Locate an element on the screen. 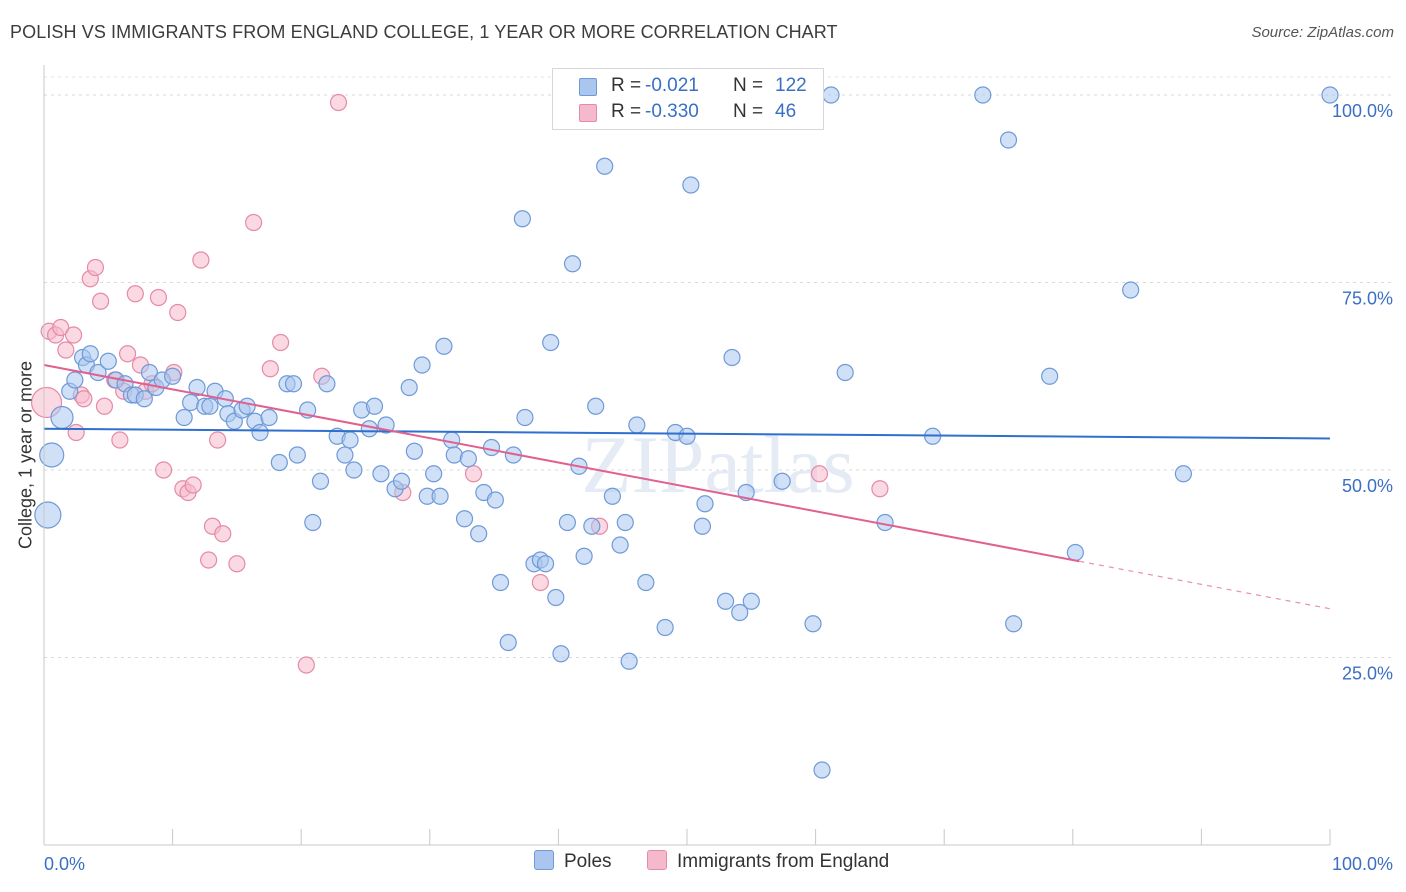 The height and width of the screenshot is (892, 1406). england-trend-line-extension is located at coordinates (1205, 585).